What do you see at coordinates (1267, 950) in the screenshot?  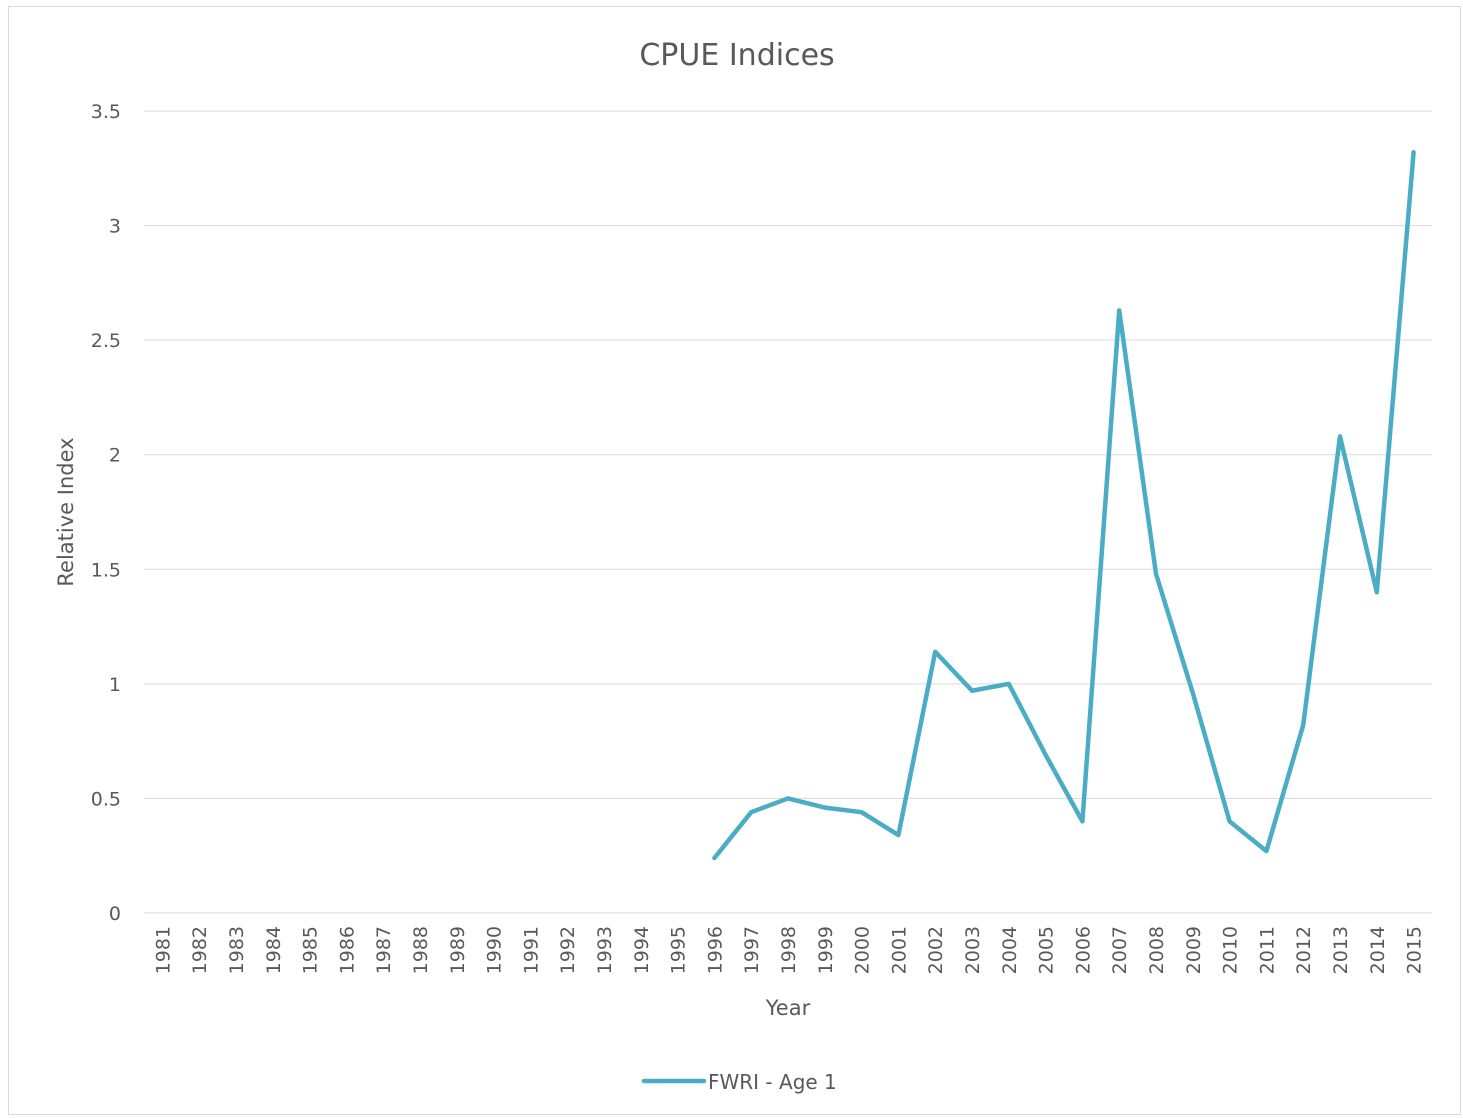 I see `x-tick-label: 2011` at bounding box center [1267, 950].